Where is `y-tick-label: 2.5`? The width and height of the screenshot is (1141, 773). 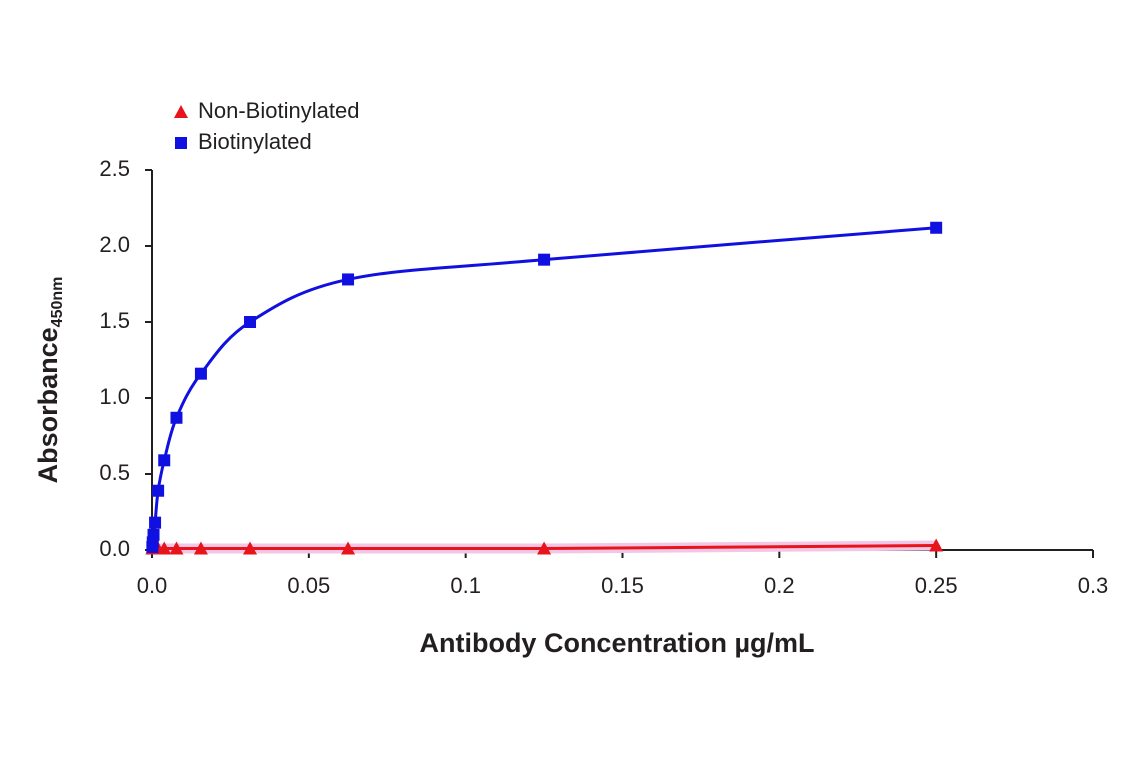
y-tick-label: 2.5 is located at coordinates (114, 168).